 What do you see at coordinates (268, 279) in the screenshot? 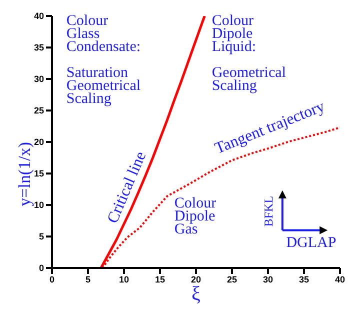
I see `x-tick-label: 30` at bounding box center [268, 279].